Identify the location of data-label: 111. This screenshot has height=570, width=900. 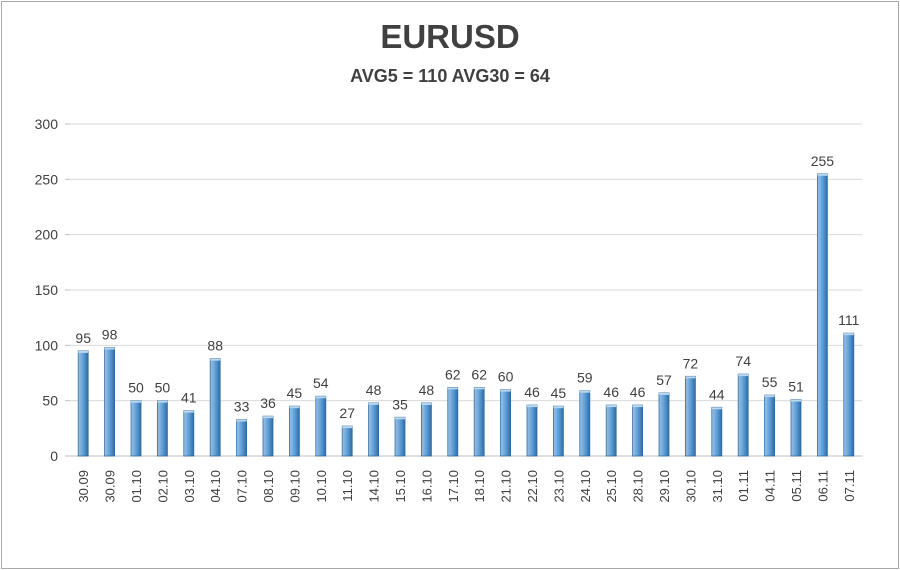
(848, 320).